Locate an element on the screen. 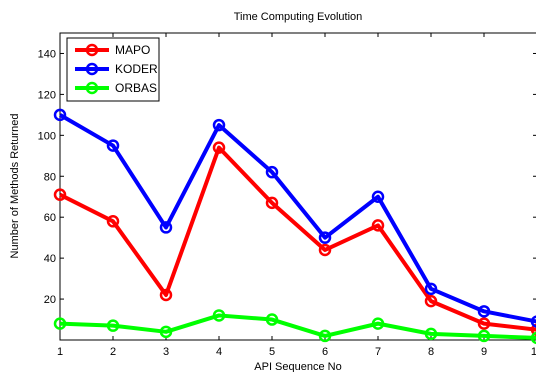 The width and height of the screenshot is (536, 372). x-tick-label: 10 is located at coordinates (533, 352).